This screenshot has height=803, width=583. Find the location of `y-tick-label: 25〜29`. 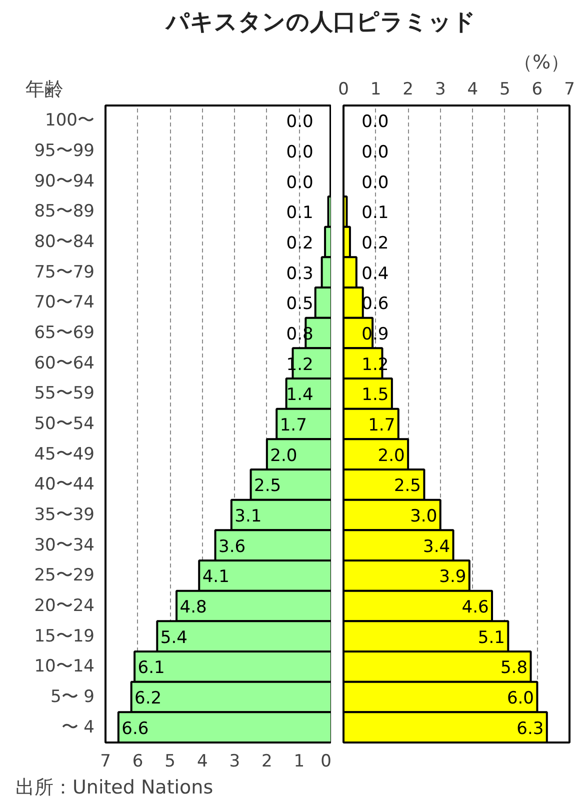

y-tick-label: 25〜29 is located at coordinates (64, 576).